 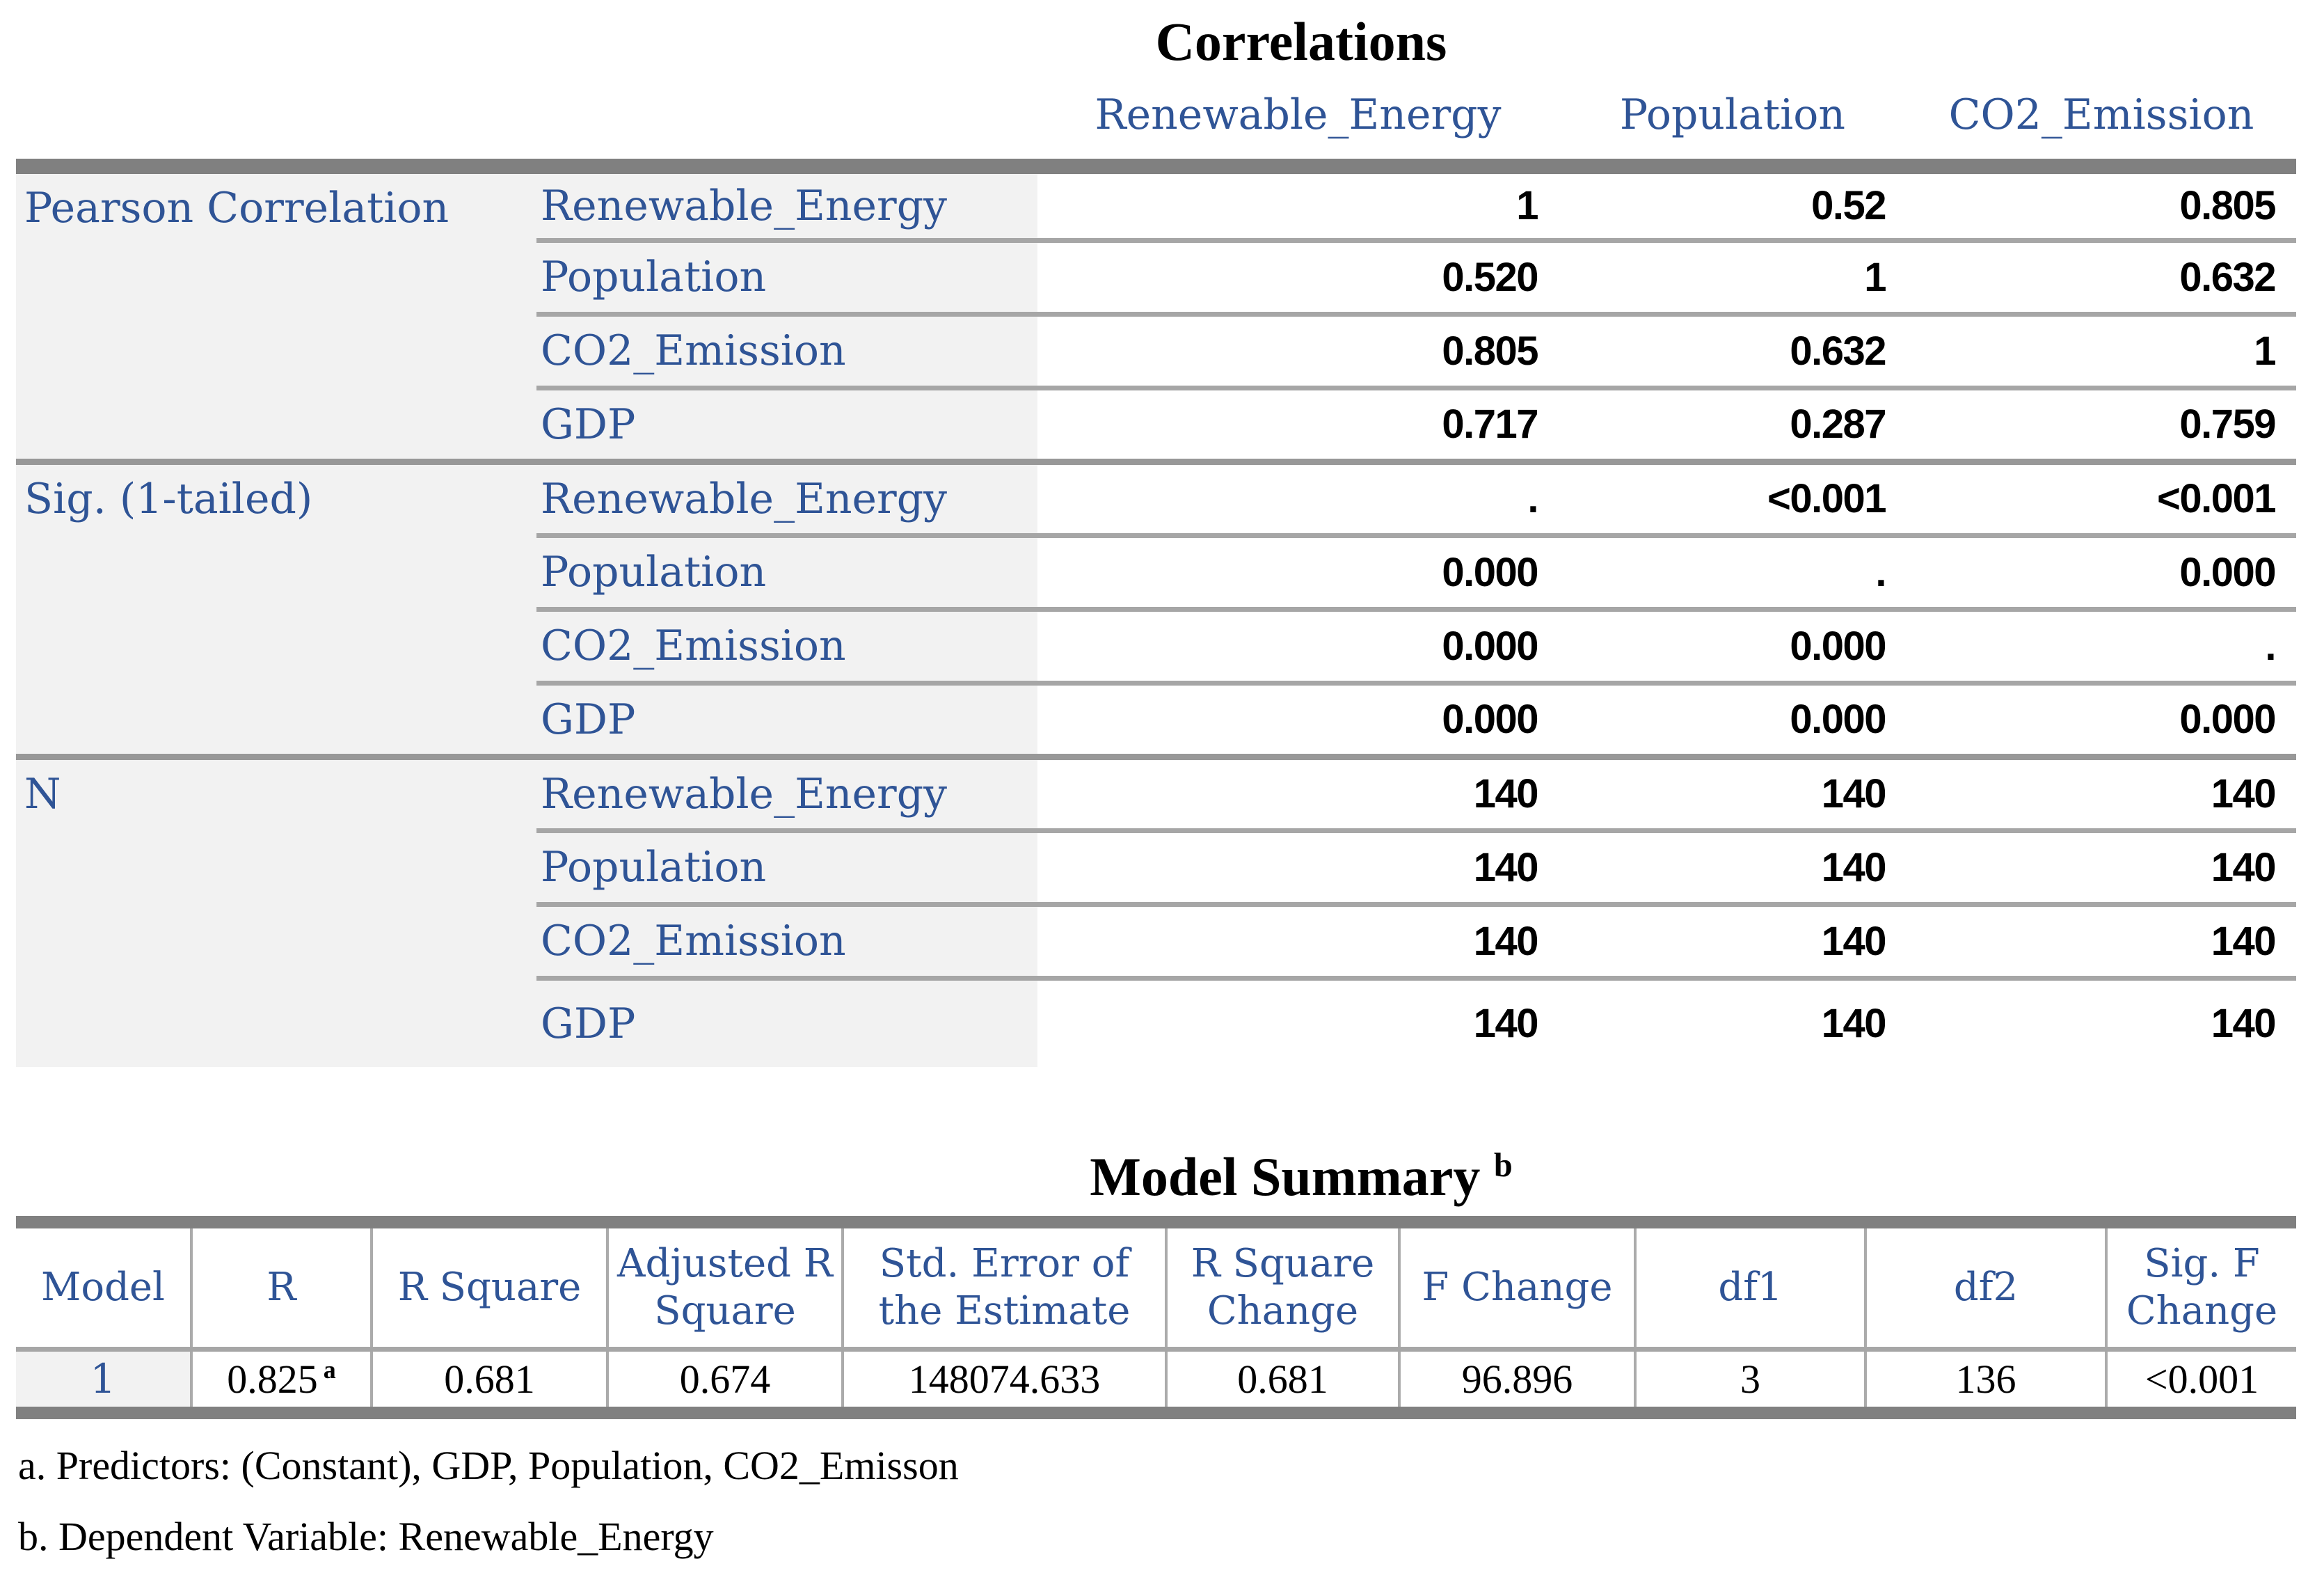 What do you see at coordinates (488, 1384) in the screenshot?
I see `value-r-square: 0.681` at bounding box center [488, 1384].